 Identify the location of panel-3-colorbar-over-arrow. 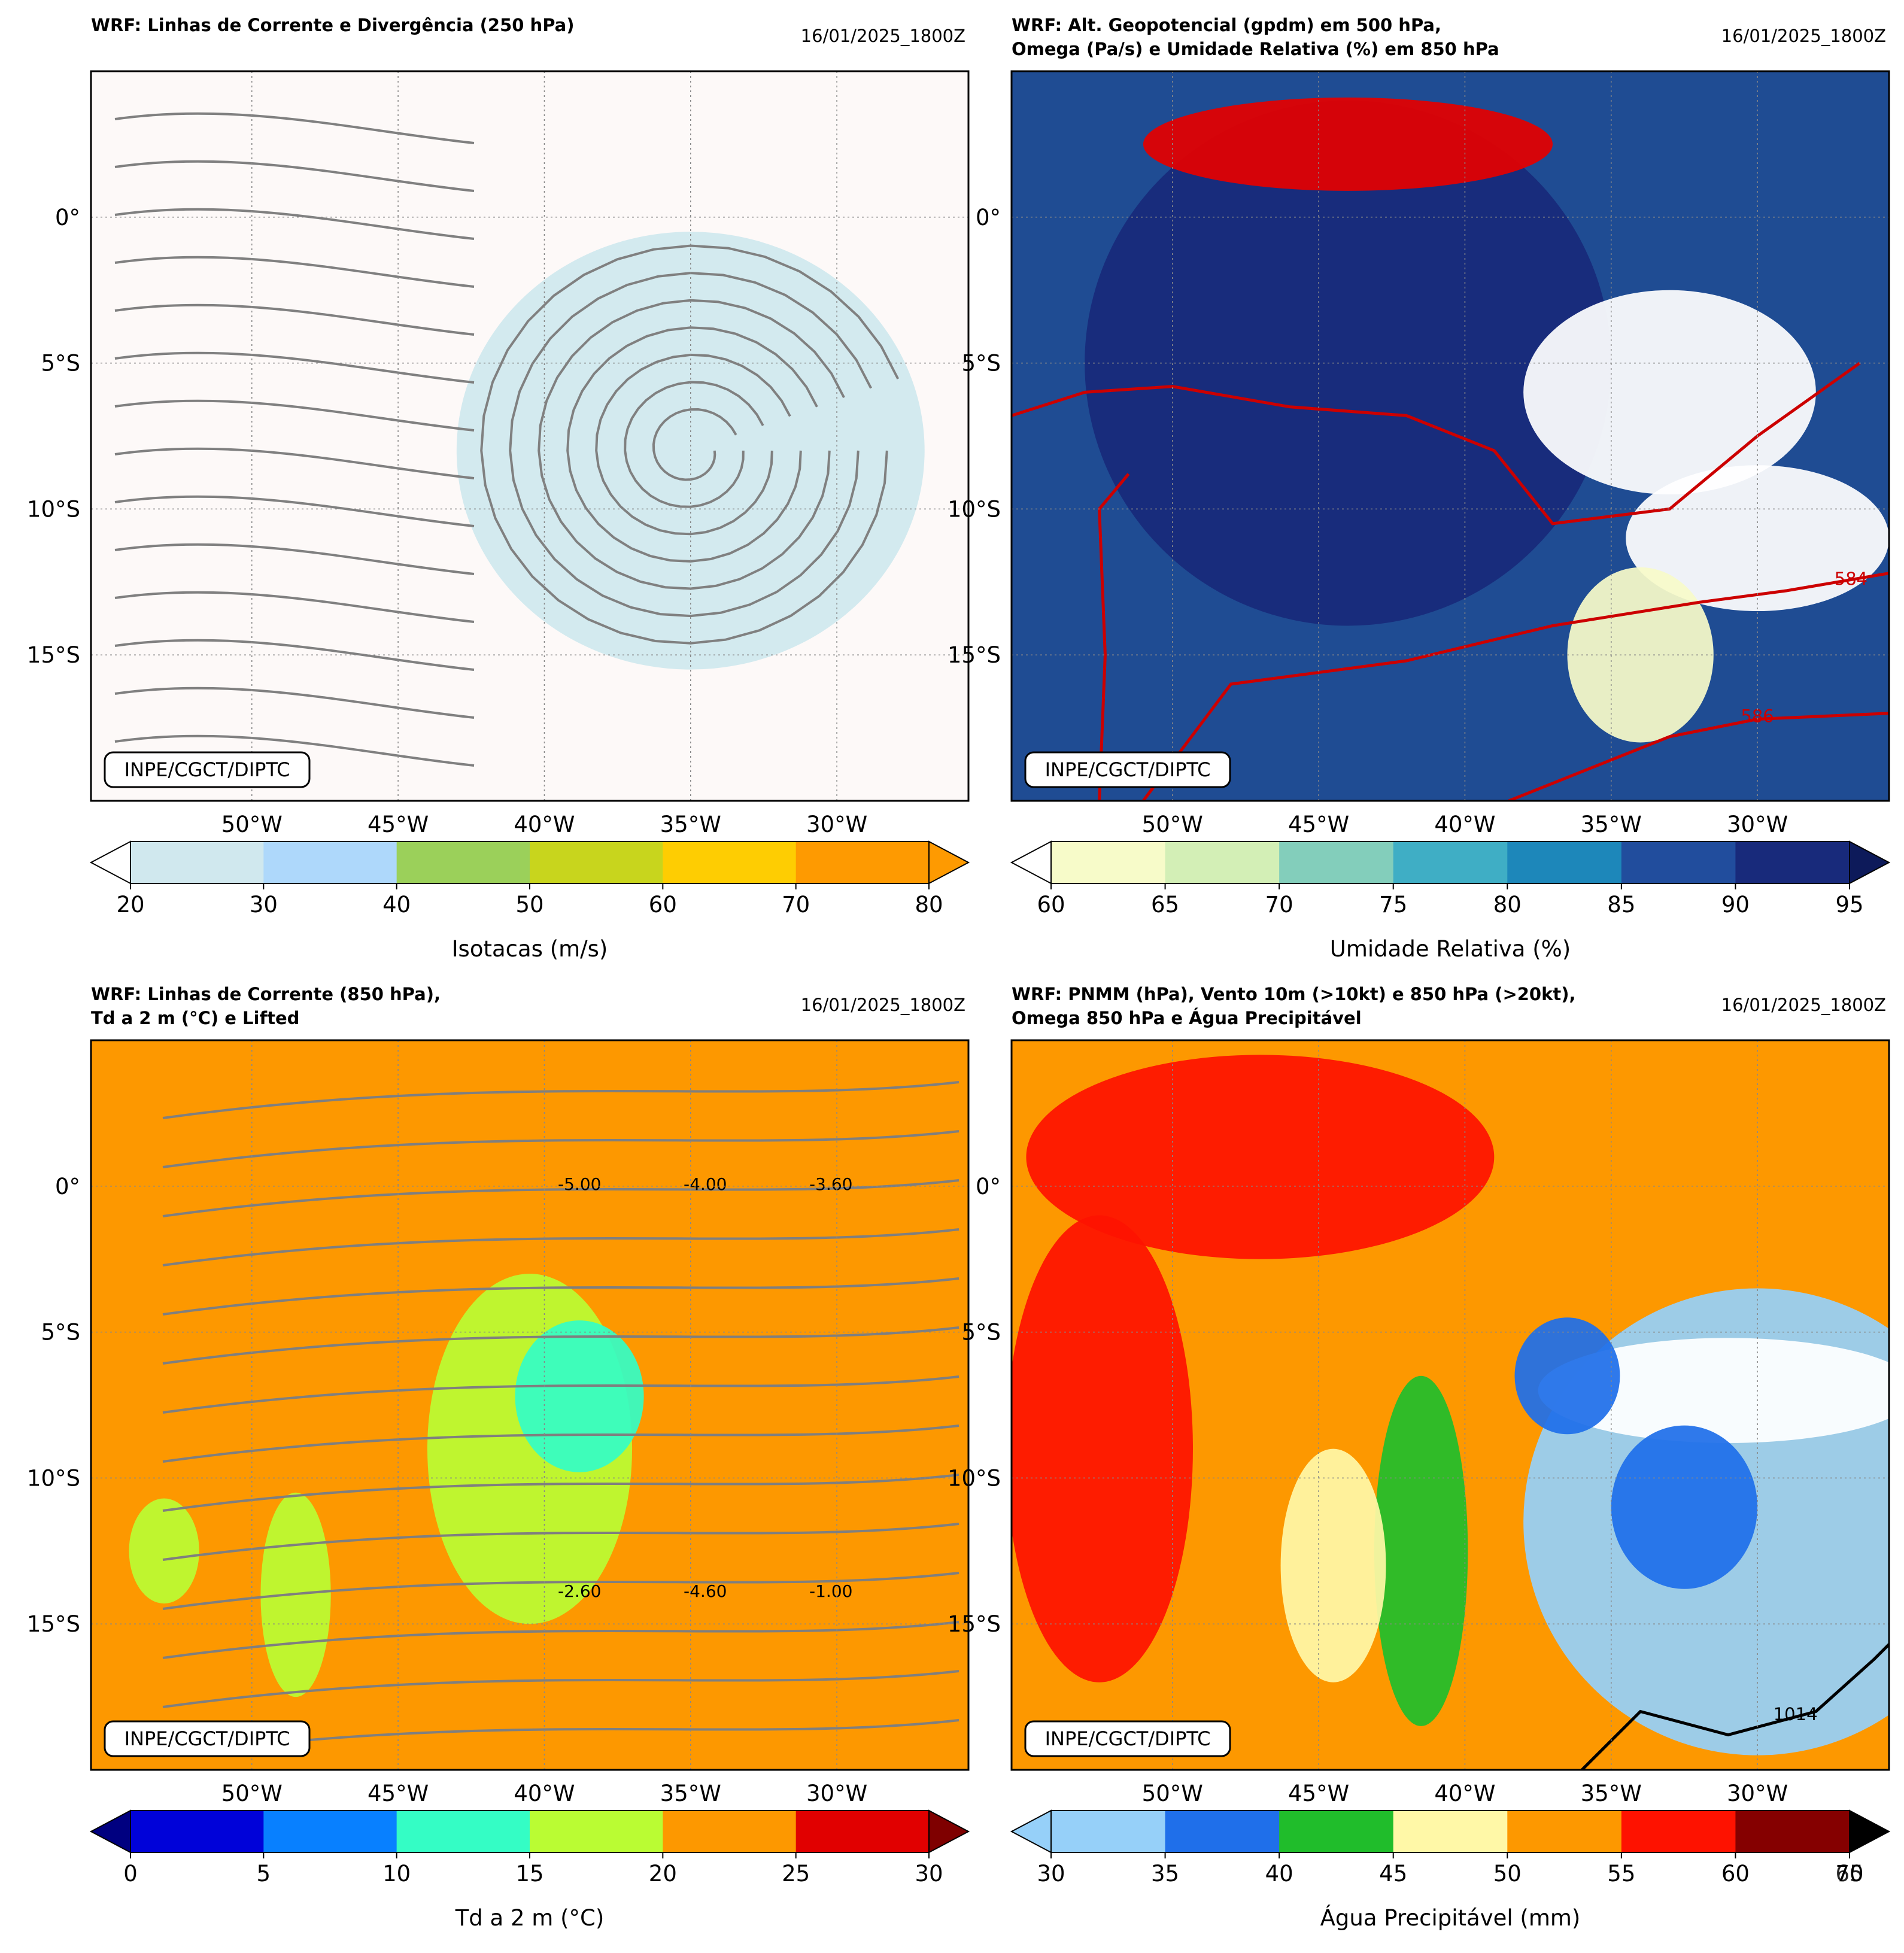
(1870, 1831).